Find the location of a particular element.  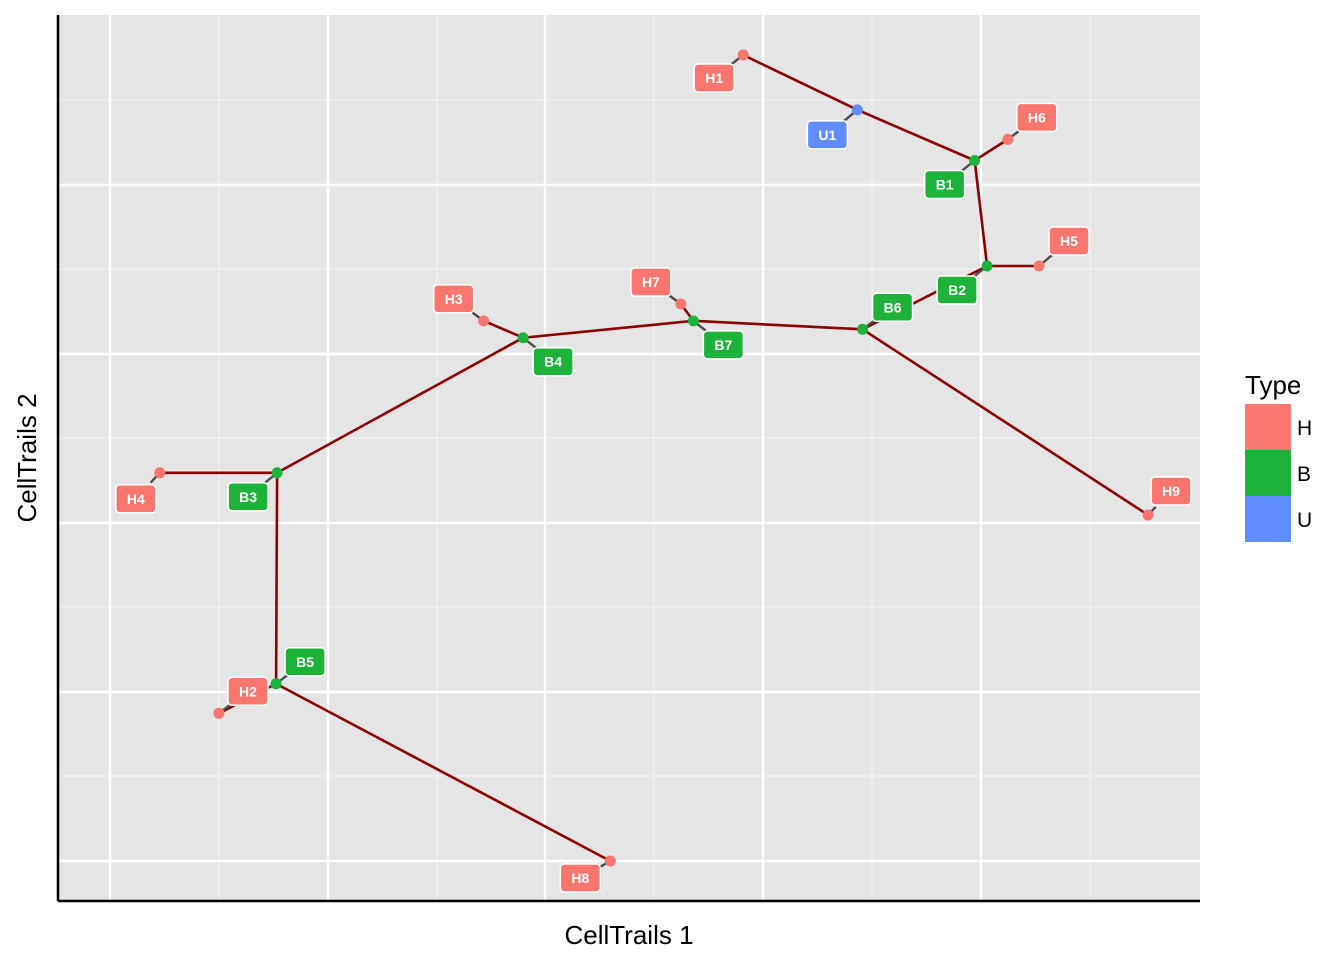

label-text-h4: H4 is located at coordinates (136, 499).